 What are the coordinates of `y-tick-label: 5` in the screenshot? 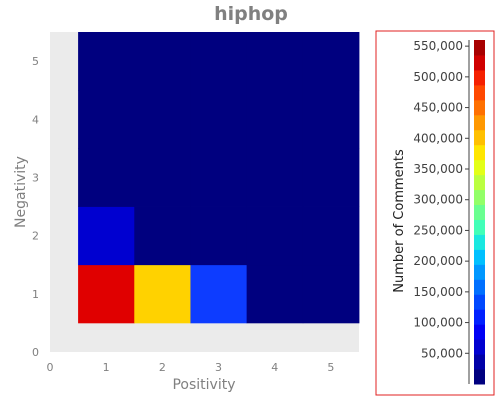 It's located at (35, 61).